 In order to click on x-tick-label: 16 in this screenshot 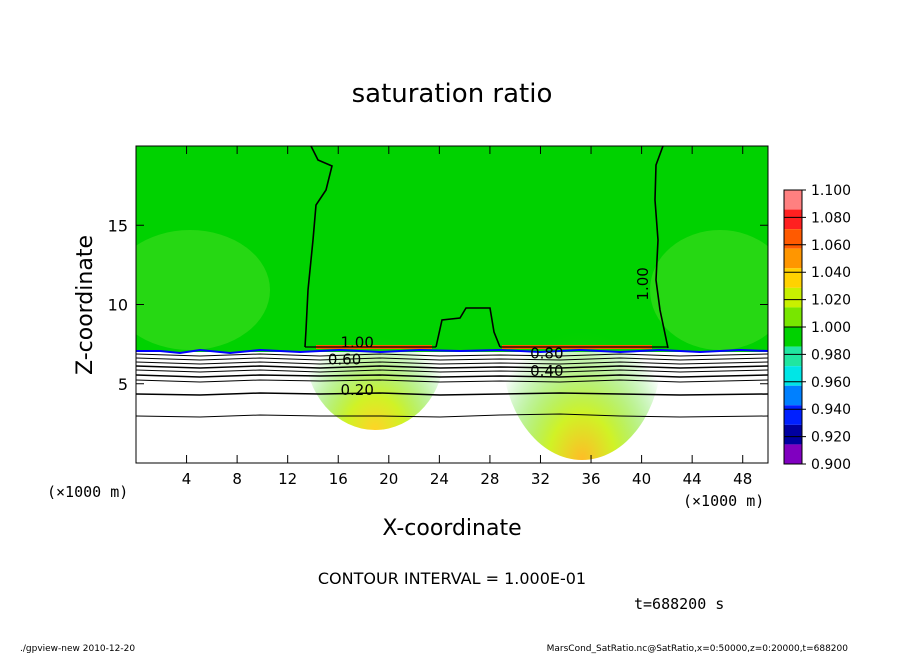, I will do `click(338, 479)`.